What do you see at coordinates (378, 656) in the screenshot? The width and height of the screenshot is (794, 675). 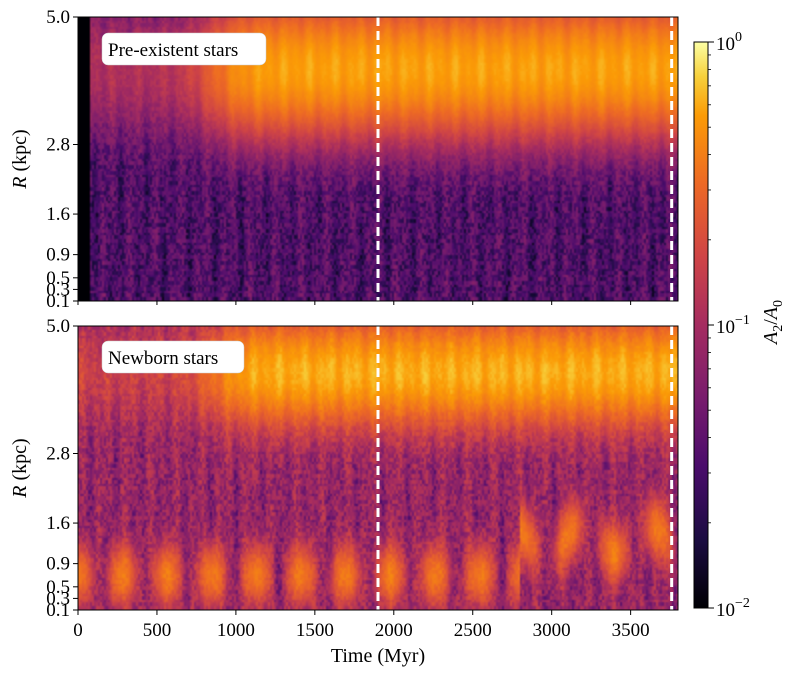 I see `x-axis-label: Time (Myr)` at bounding box center [378, 656].